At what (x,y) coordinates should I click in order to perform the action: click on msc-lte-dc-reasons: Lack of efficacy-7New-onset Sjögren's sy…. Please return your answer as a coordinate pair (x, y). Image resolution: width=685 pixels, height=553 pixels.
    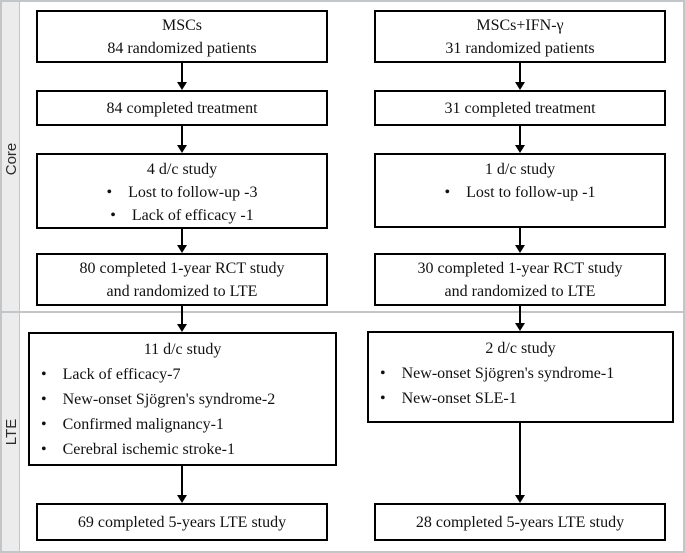
    Looking at the image, I should click on (182, 412).